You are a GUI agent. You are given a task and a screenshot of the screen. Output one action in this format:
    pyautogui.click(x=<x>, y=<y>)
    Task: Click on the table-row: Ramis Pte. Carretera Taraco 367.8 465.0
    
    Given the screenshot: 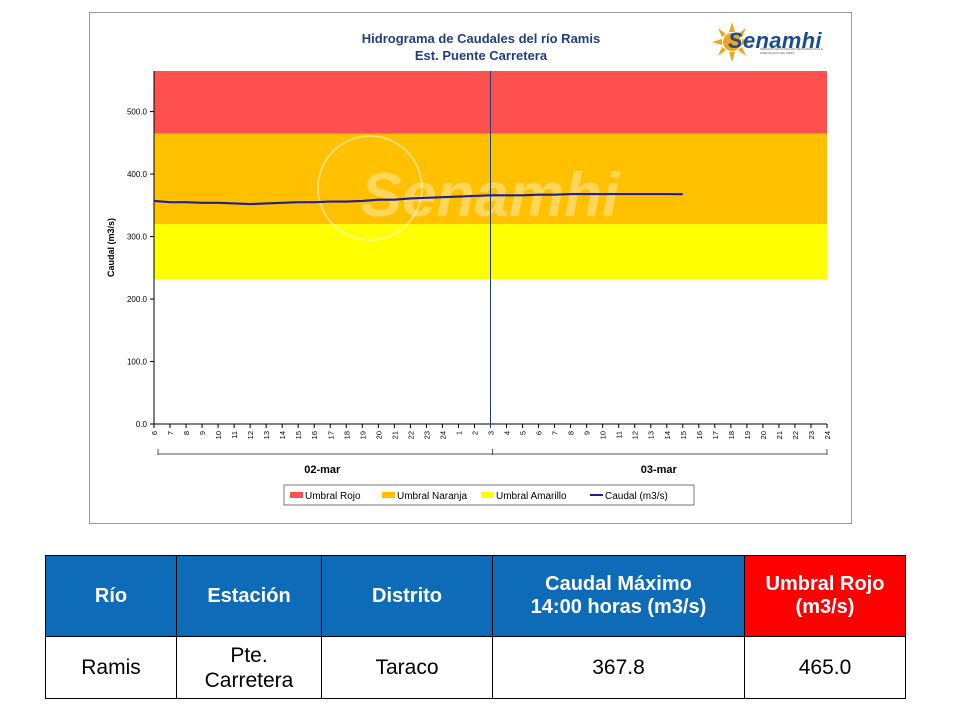 What is the action you would take?
    pyautogui.click(x=475, y=667)
    